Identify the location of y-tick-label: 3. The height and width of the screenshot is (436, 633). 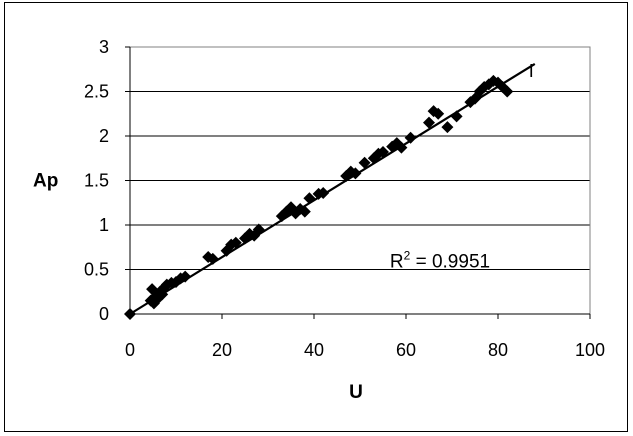
(104, 47).